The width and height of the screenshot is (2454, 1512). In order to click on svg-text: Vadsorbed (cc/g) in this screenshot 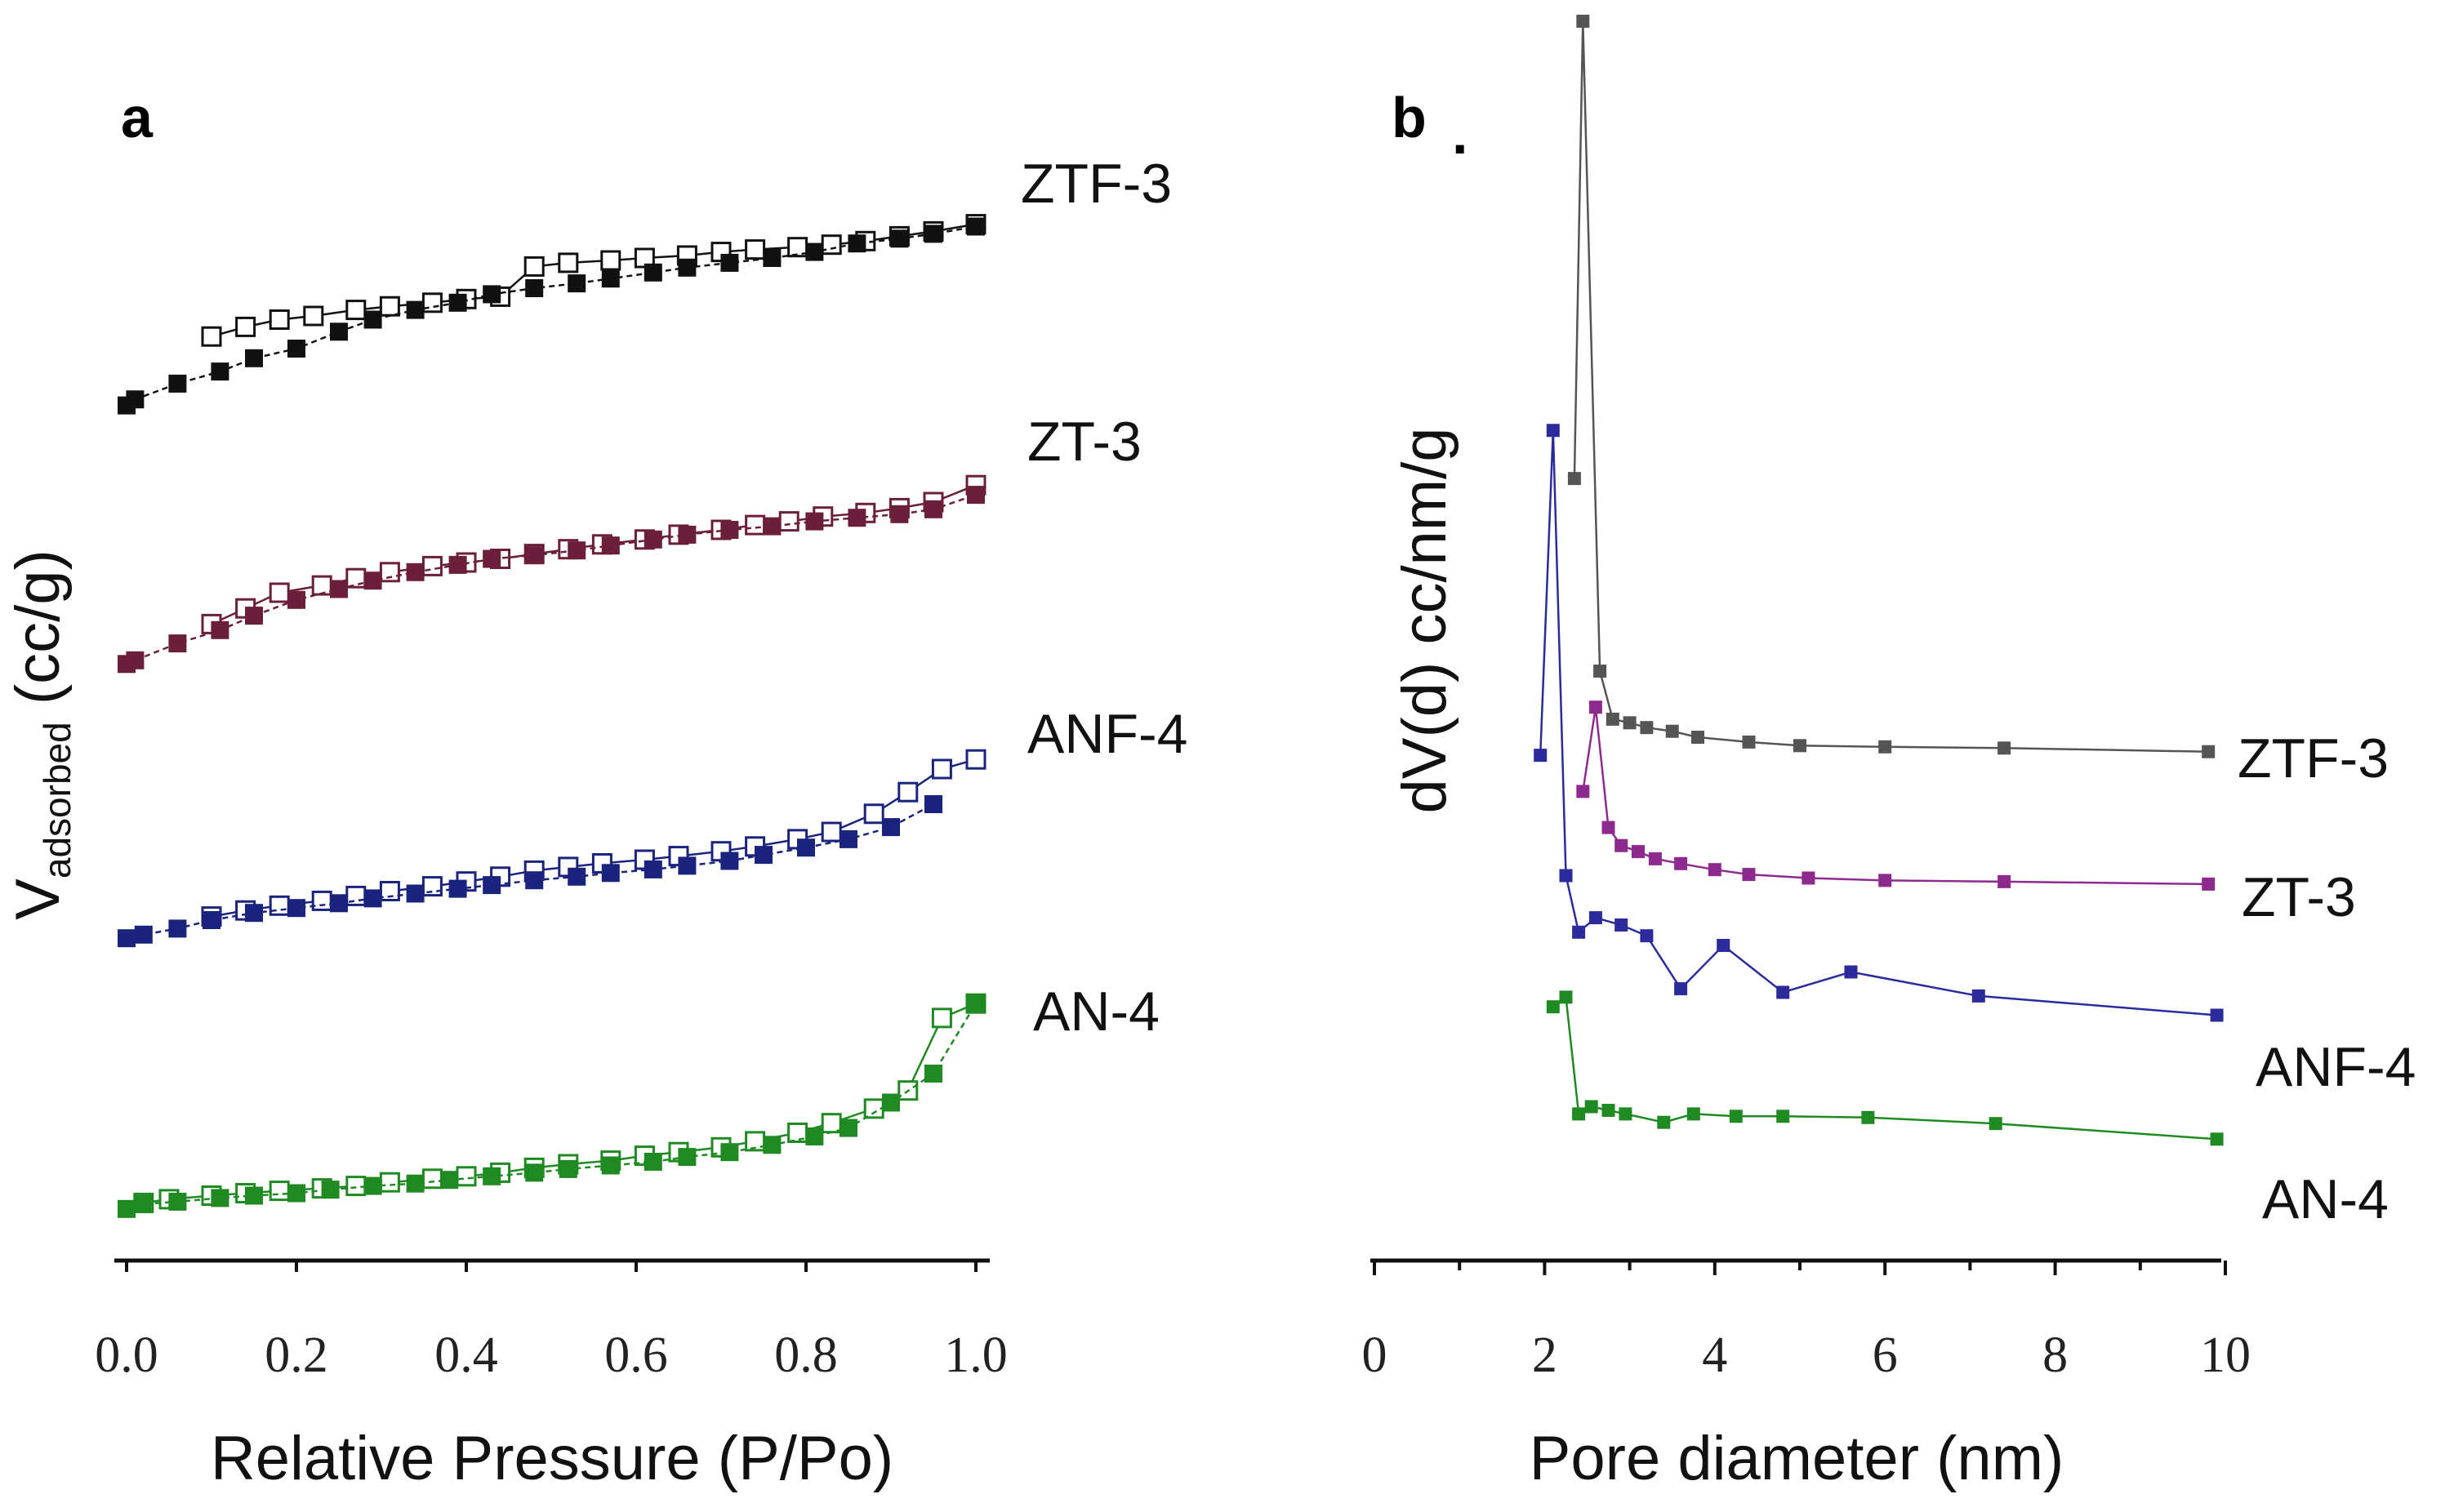, I will do `click(40, 734)`.